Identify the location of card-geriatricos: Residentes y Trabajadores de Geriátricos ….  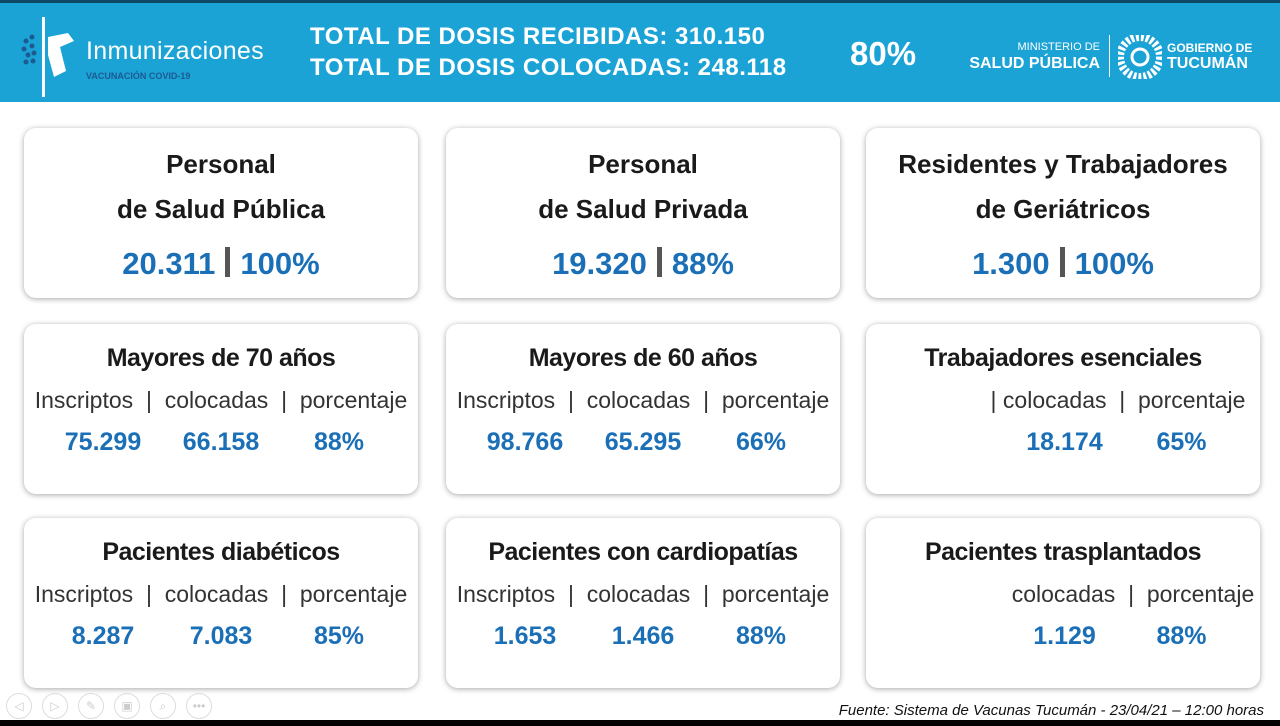
(1063, 213).